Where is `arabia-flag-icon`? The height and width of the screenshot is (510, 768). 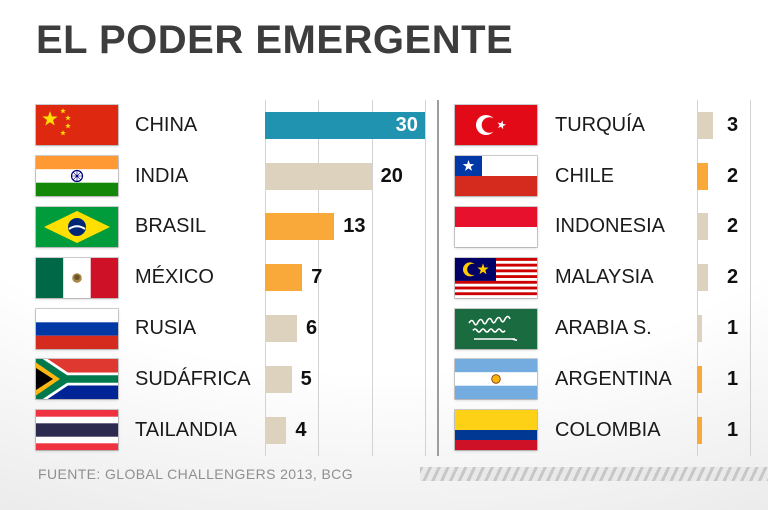
arabia-flag-icon is located at coordinates (496, 328).